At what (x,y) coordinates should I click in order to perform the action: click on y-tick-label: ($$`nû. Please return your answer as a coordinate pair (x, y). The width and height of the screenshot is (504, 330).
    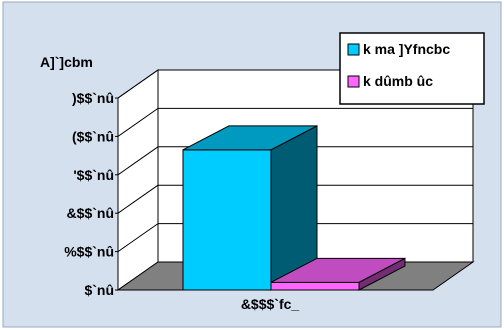
    Looking at the image, I should click on (93, 136).